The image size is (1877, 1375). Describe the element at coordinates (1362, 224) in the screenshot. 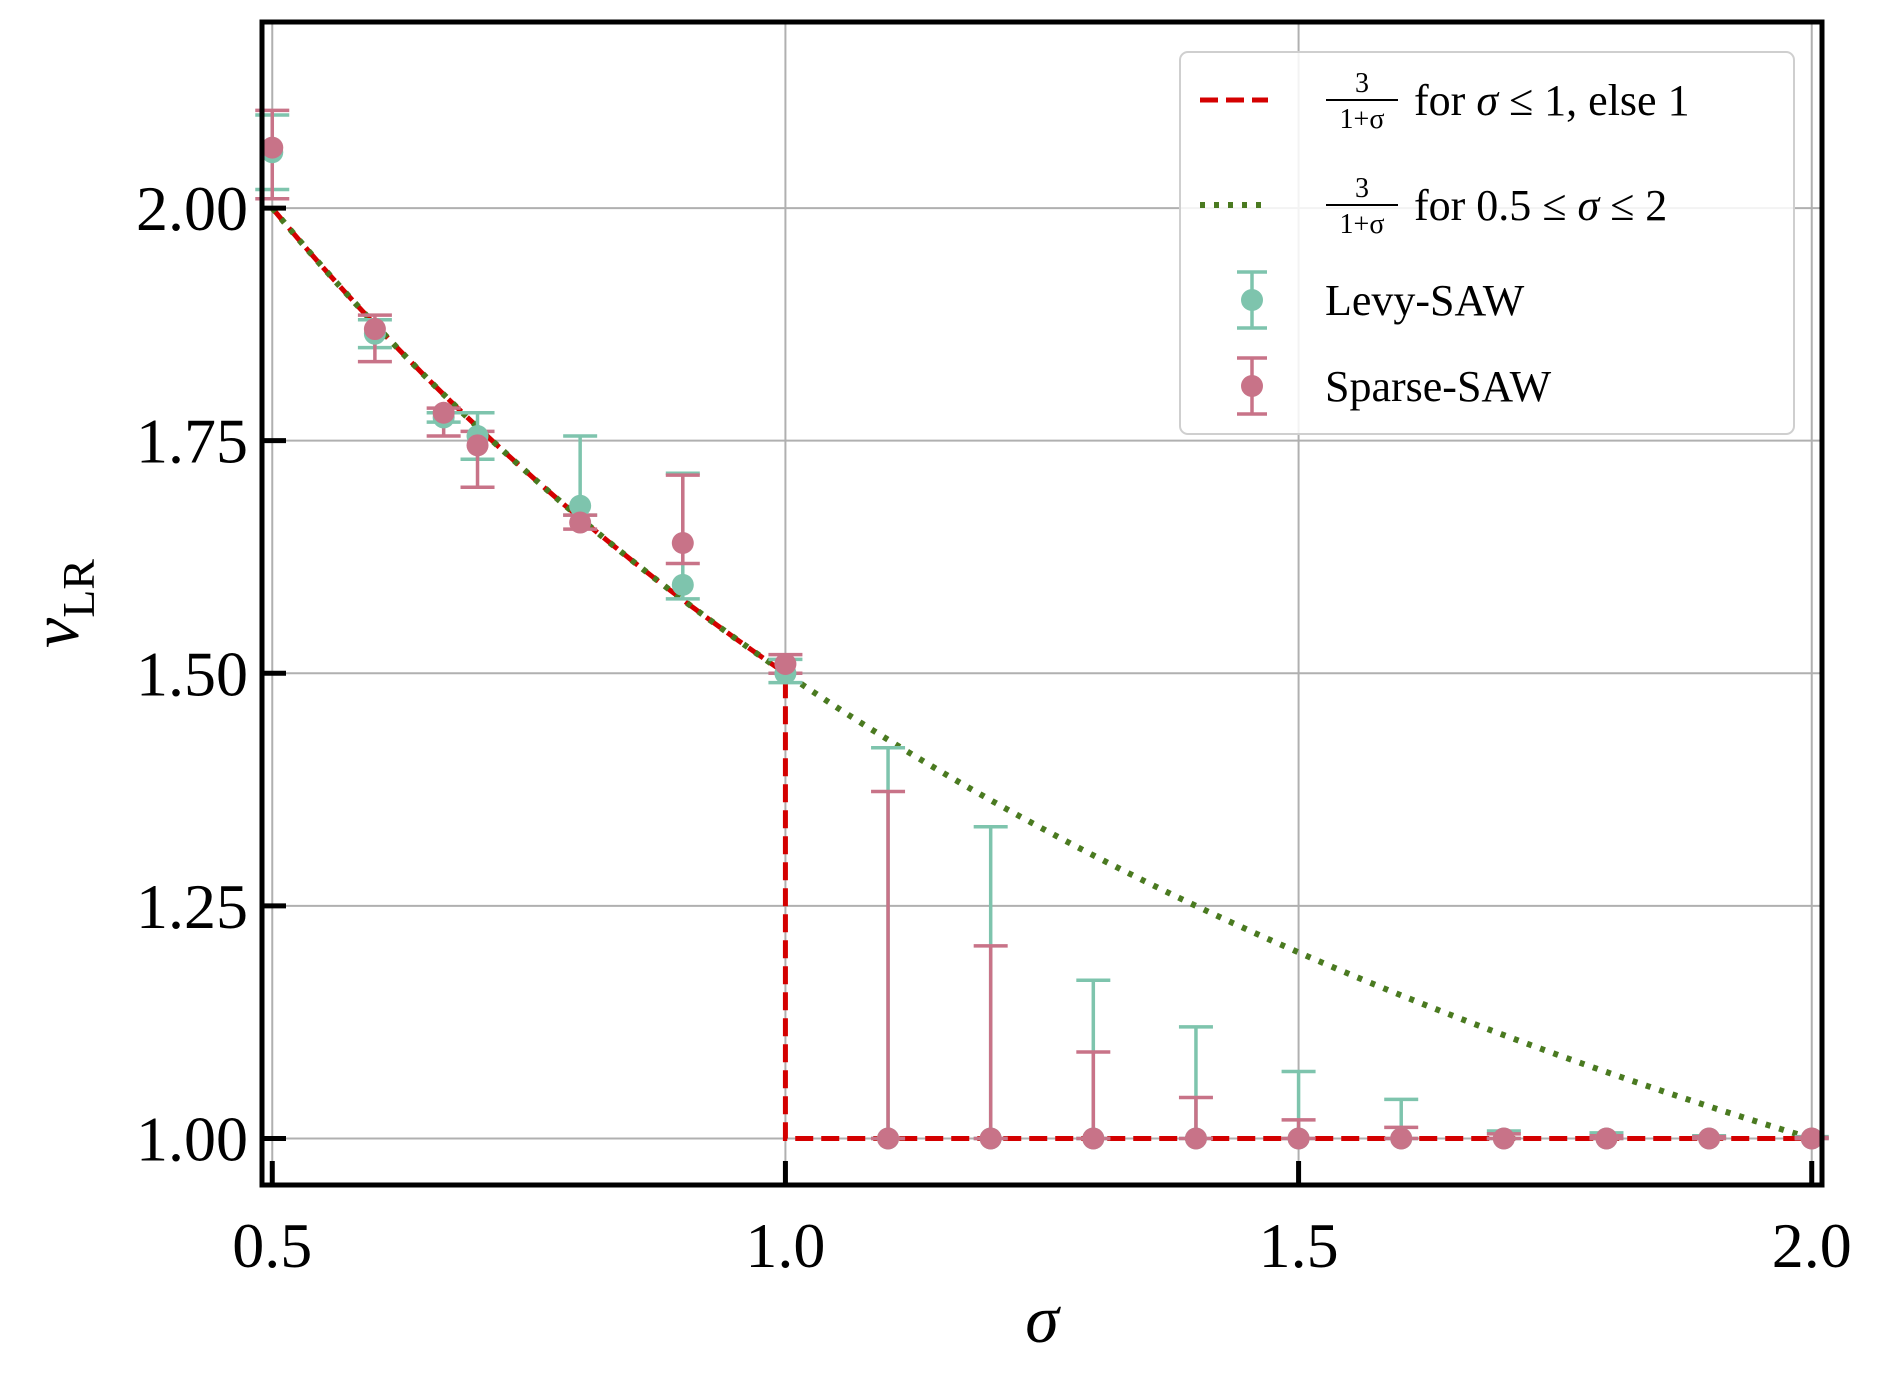

I see `legend-entry-dotted-frac-den: 1+σ` at that location.